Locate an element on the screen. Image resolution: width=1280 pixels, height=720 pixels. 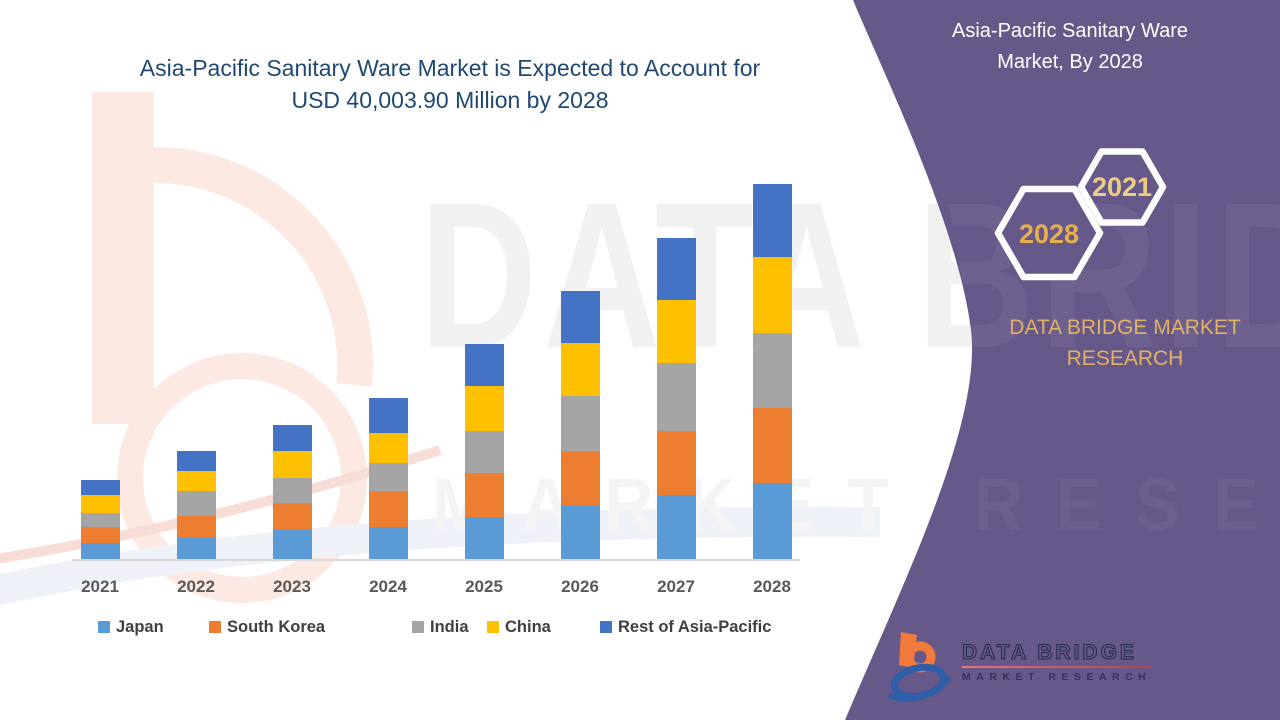
hexagon-2028-label: 2028 is located at coordinates (1049, 234).